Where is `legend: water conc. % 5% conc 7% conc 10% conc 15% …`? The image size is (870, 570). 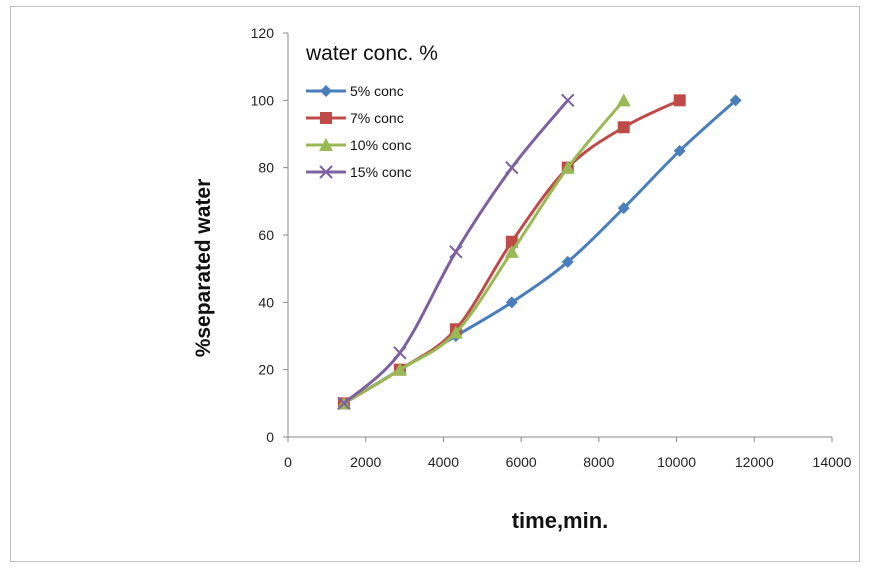 legend: water conc. % 5% conc 7% conc 10% conc 15% … is located at coordinates (371, 111).